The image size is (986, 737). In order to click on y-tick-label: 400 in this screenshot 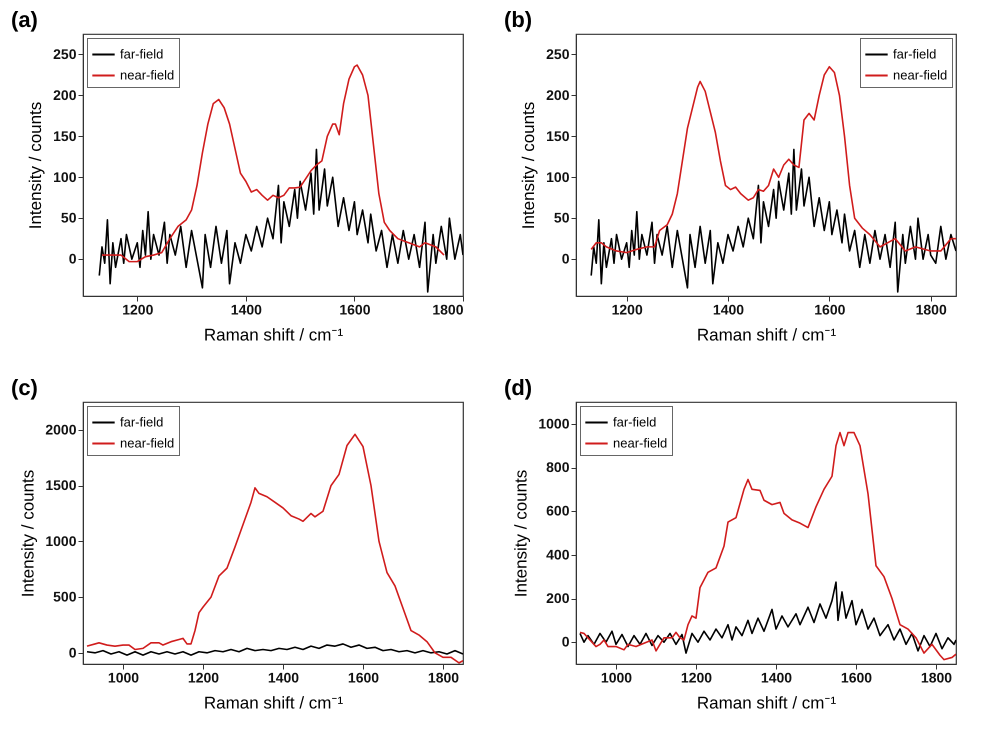, I will do `click(558, 554)`.